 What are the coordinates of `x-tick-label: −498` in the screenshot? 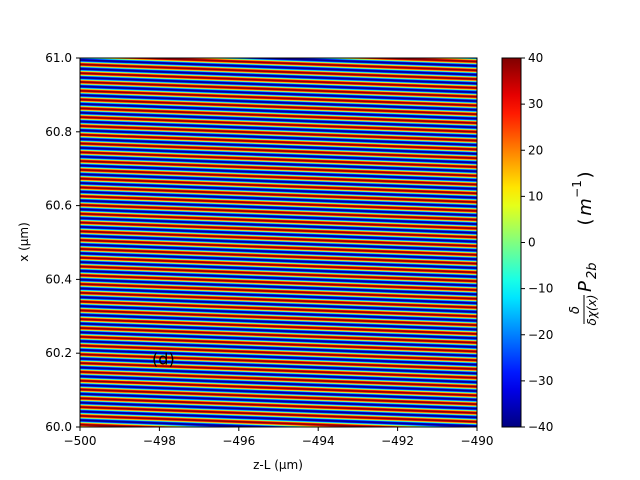 It's located at (159, 441).